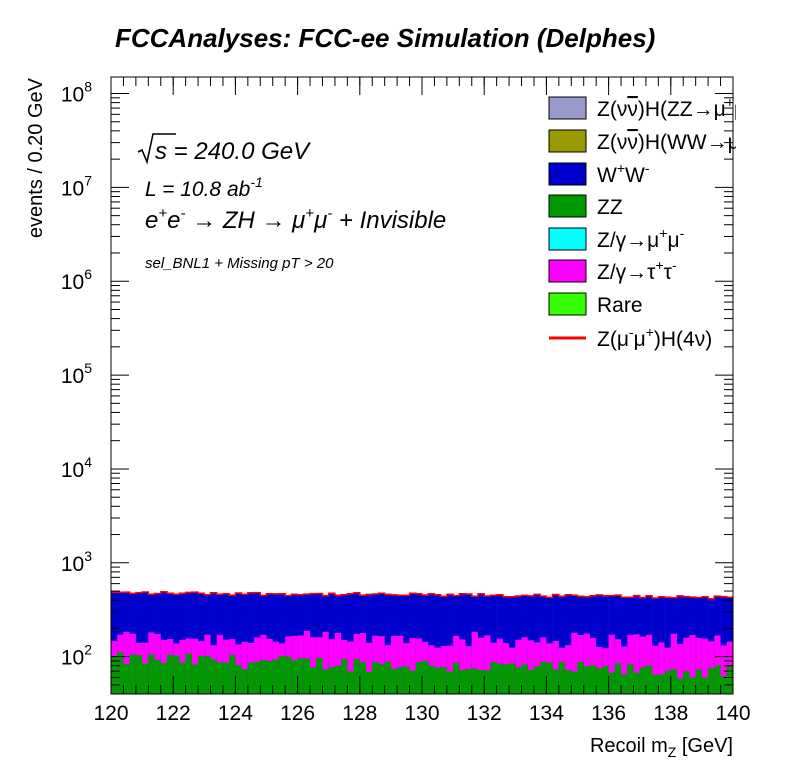 The height and width of the screenshot is (772, 796). What do you see at coordinates (235, 713) in the screenshot?
I see `x-tick-label: 124` at bounding box center [235, 713].